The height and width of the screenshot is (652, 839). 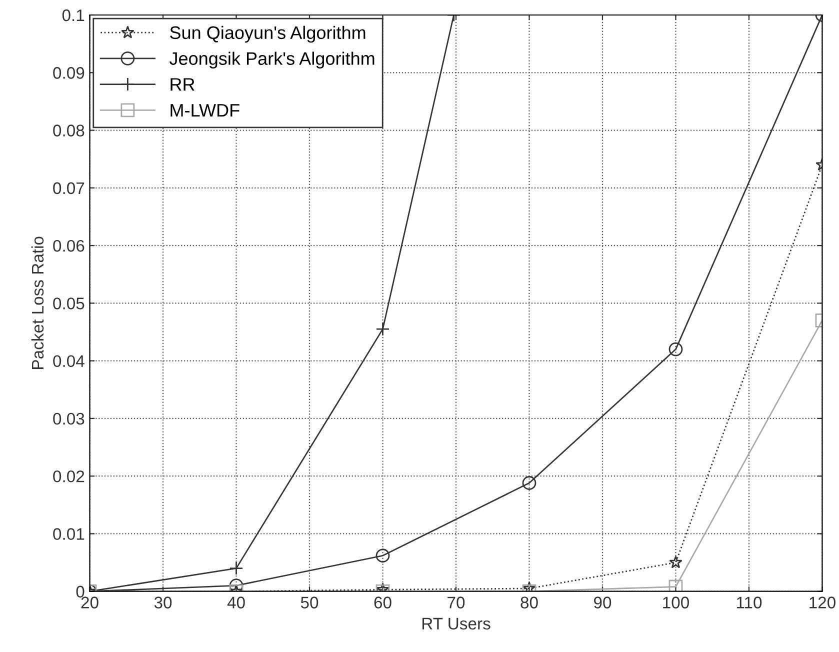 I want to click on y-tick-label: 0.07, so click(x=68, y=188).